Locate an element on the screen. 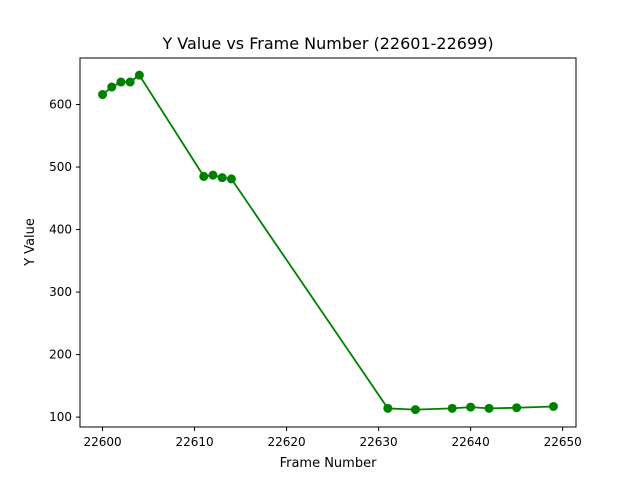  chart-title: Y Value vs Frame Number (22601-22699) is located at coordinates (327, 43).